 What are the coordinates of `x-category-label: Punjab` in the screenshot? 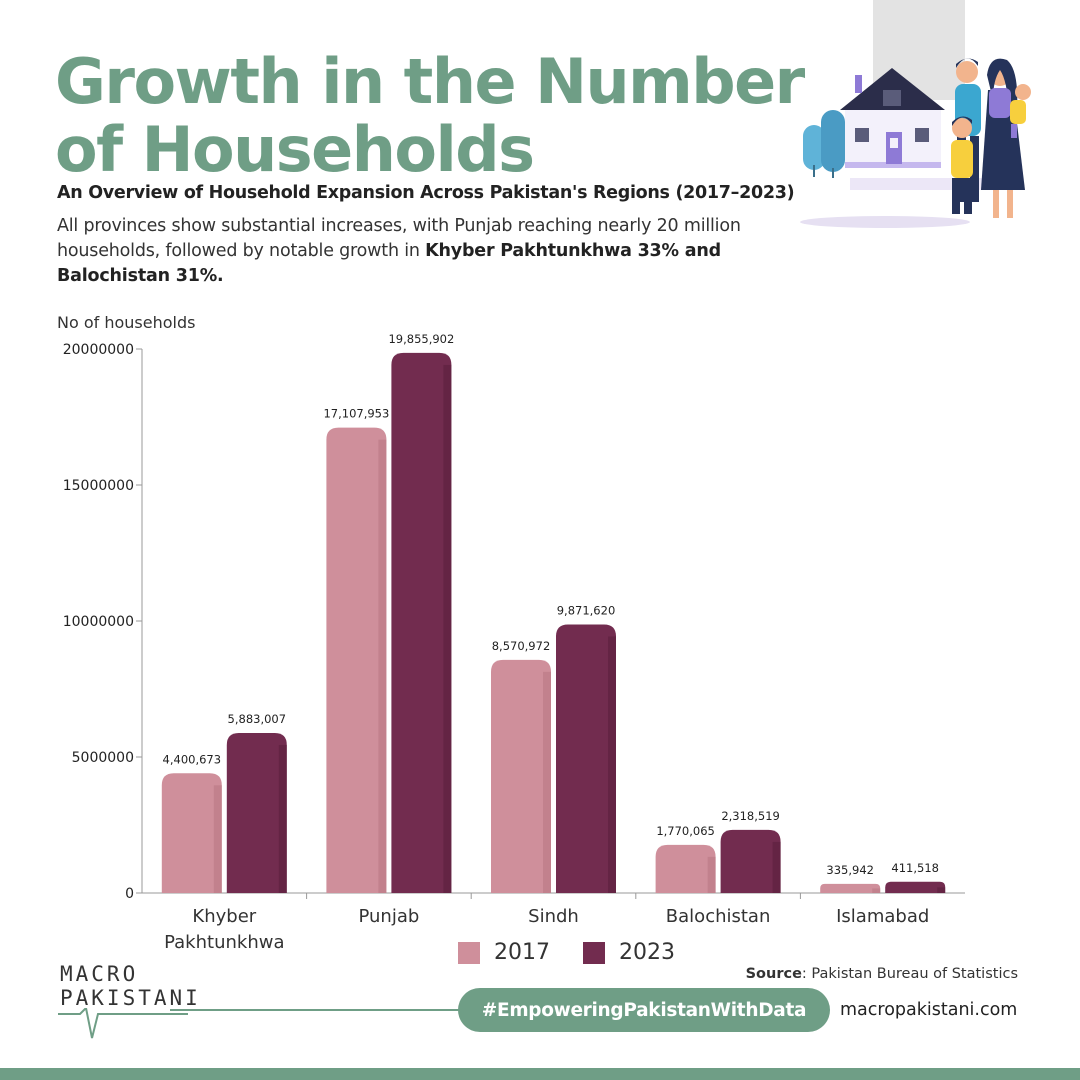 It's located at (388, 916).